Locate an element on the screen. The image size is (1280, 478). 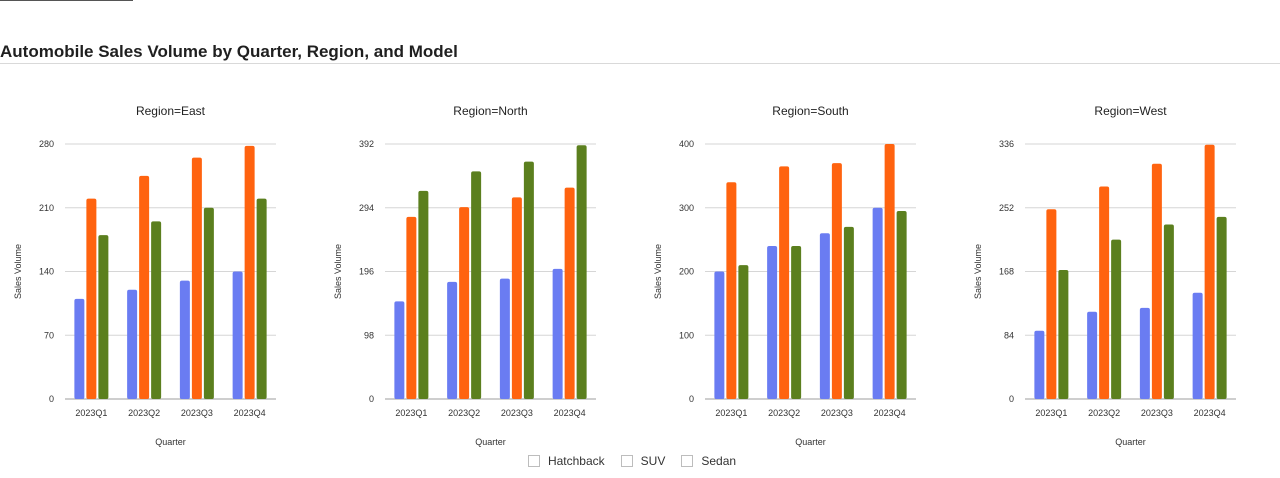
y-tick-label: 70 is located at coordinates (49, 335).